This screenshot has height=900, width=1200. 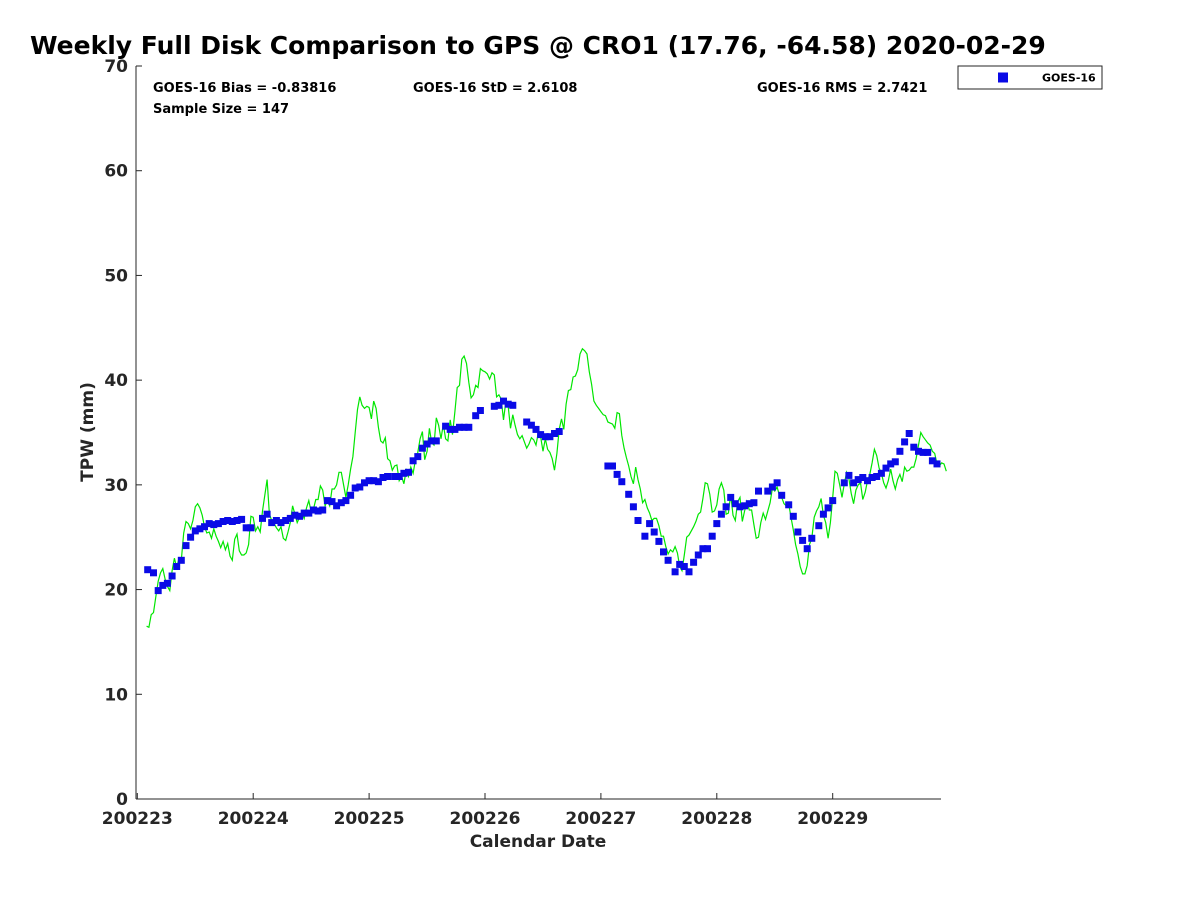 What do you see at coordinates (116, 695) in the screenshot?
I see `y-tick-label: 10` at bounding box center [116, 695].